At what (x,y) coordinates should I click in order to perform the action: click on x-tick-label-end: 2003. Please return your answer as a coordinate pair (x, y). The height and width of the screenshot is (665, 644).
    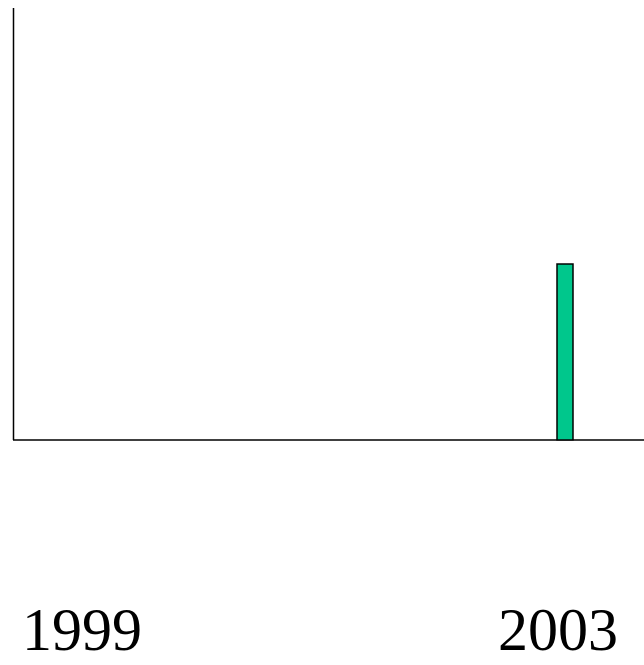
    Looking at the image, I should click on (558, 630).